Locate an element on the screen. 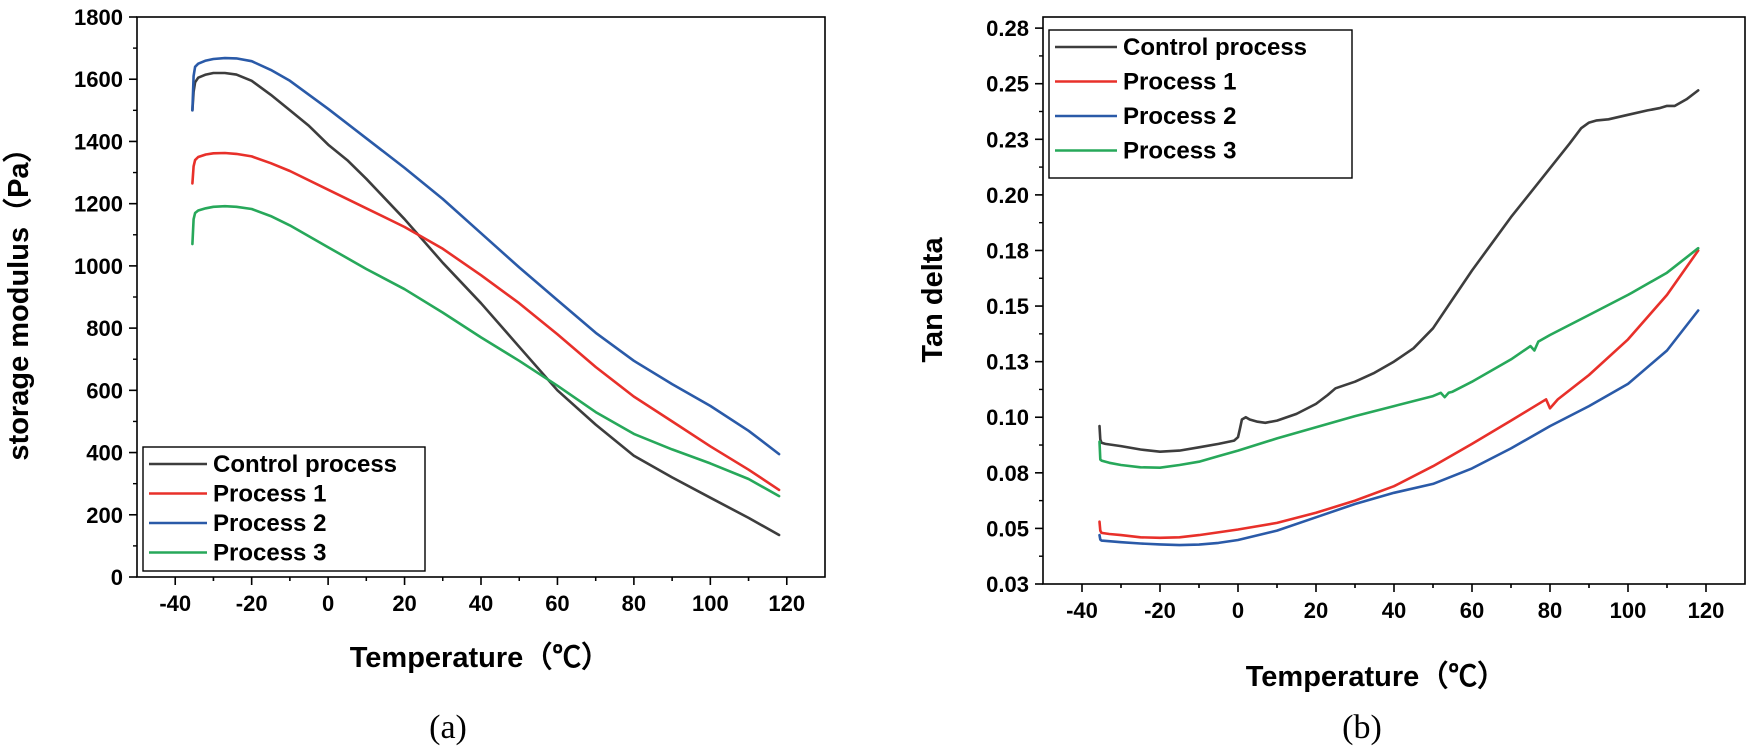 This screenshot has width=1750, height=756. ytick-label: 1800 is located at coordinates (98, 17).